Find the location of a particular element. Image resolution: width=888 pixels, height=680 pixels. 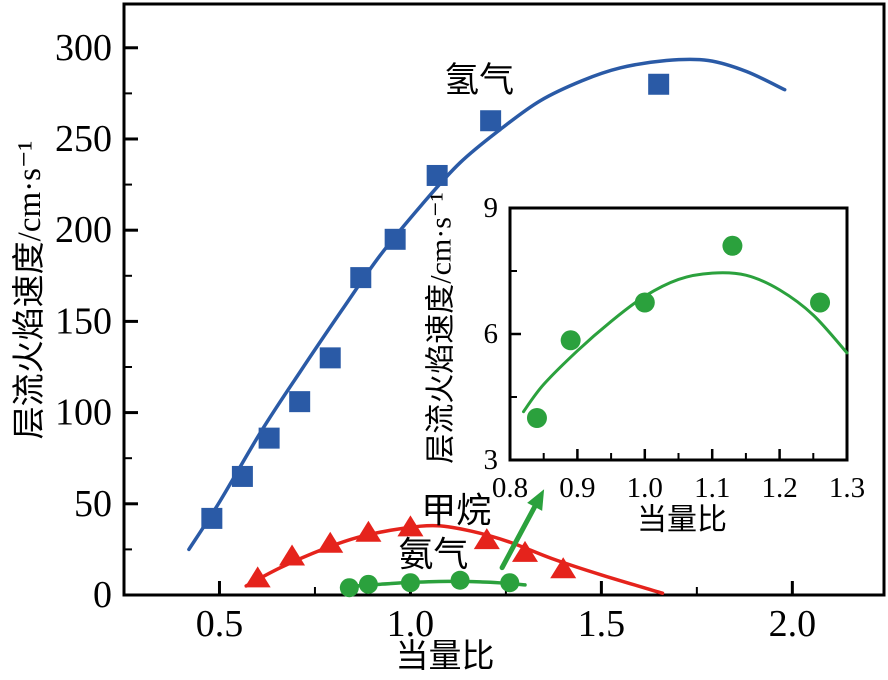

main-y-axis-title: 层流火焰速度/cm·s⁻¹ is located at coordinates (29, 290).